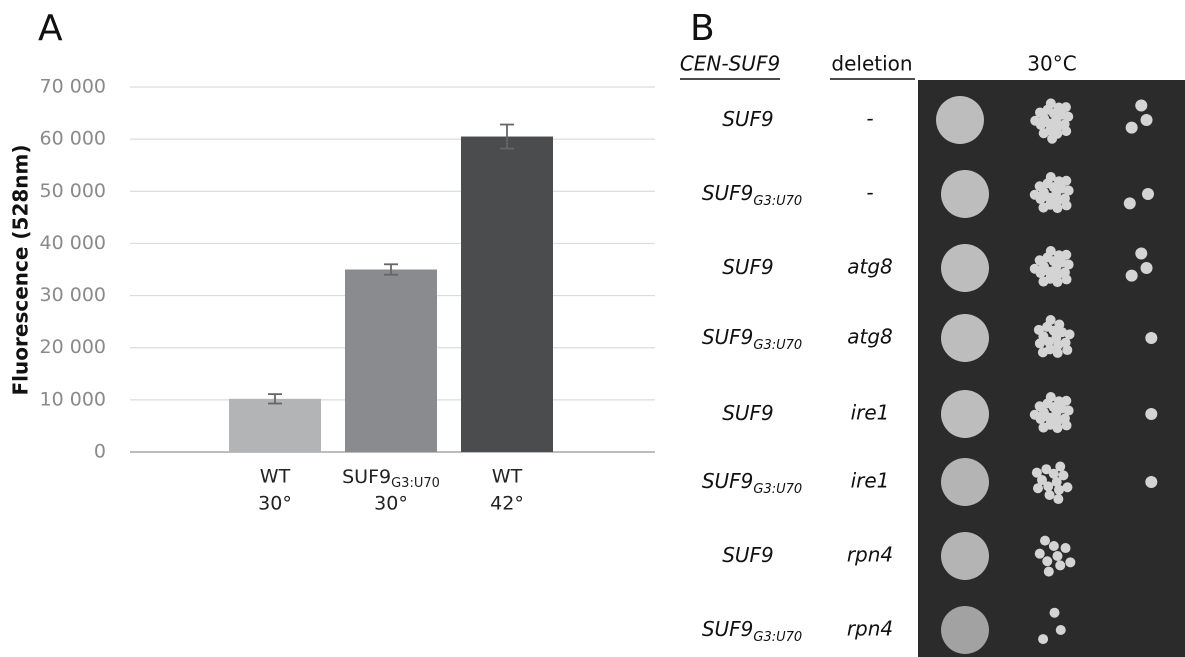 The width and height of the screenshot is (1185, 657). What do you see at coordinates (21, 270) in the screenshot?
I see `y-axis-label: Fluorescence (528nm)` at bounding box center [21, 270].